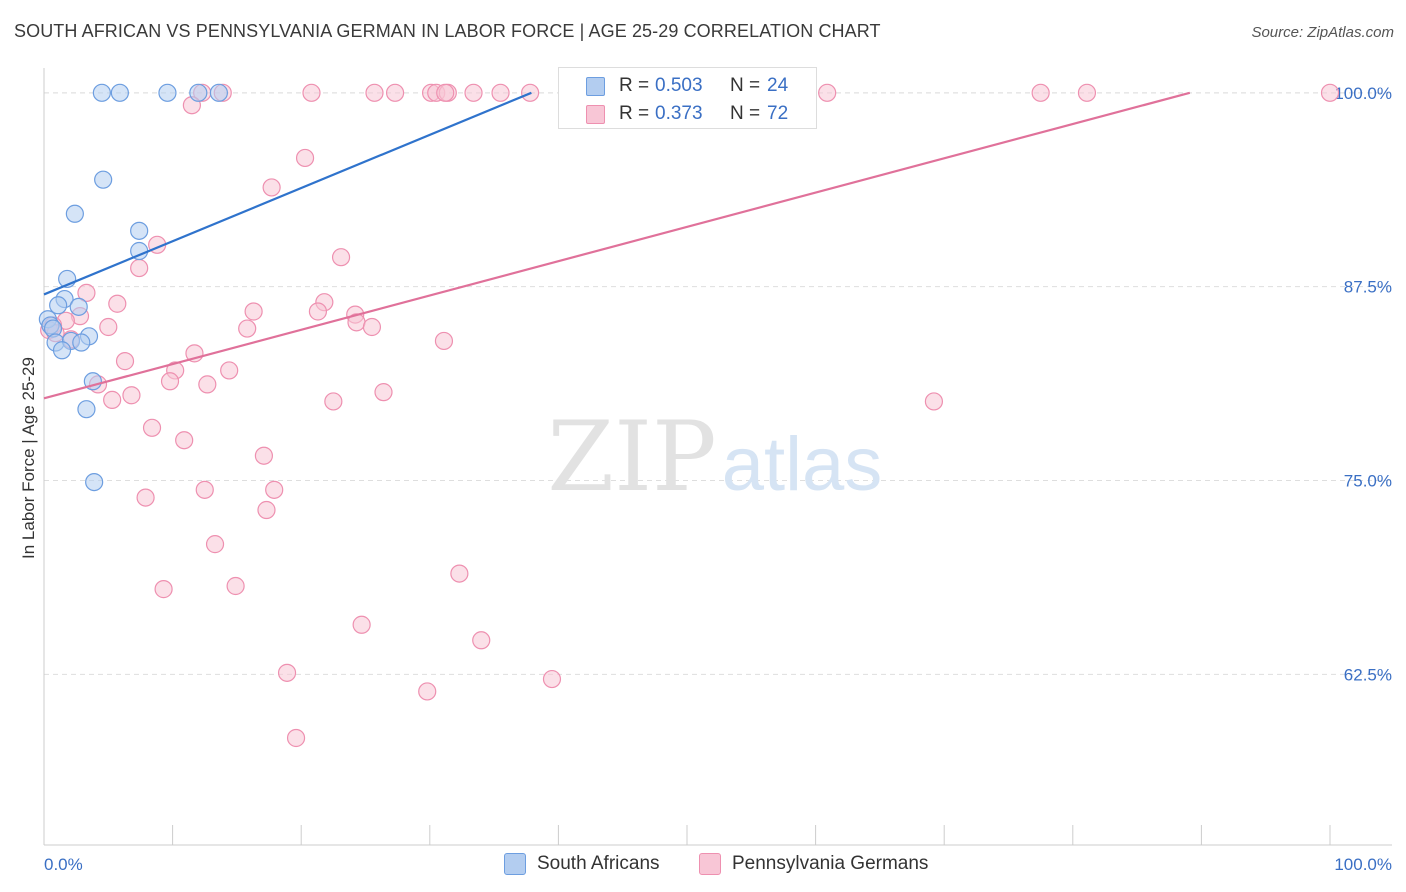  I want to click on legend-label: Pennsylvania Germans, so click(830, 863).